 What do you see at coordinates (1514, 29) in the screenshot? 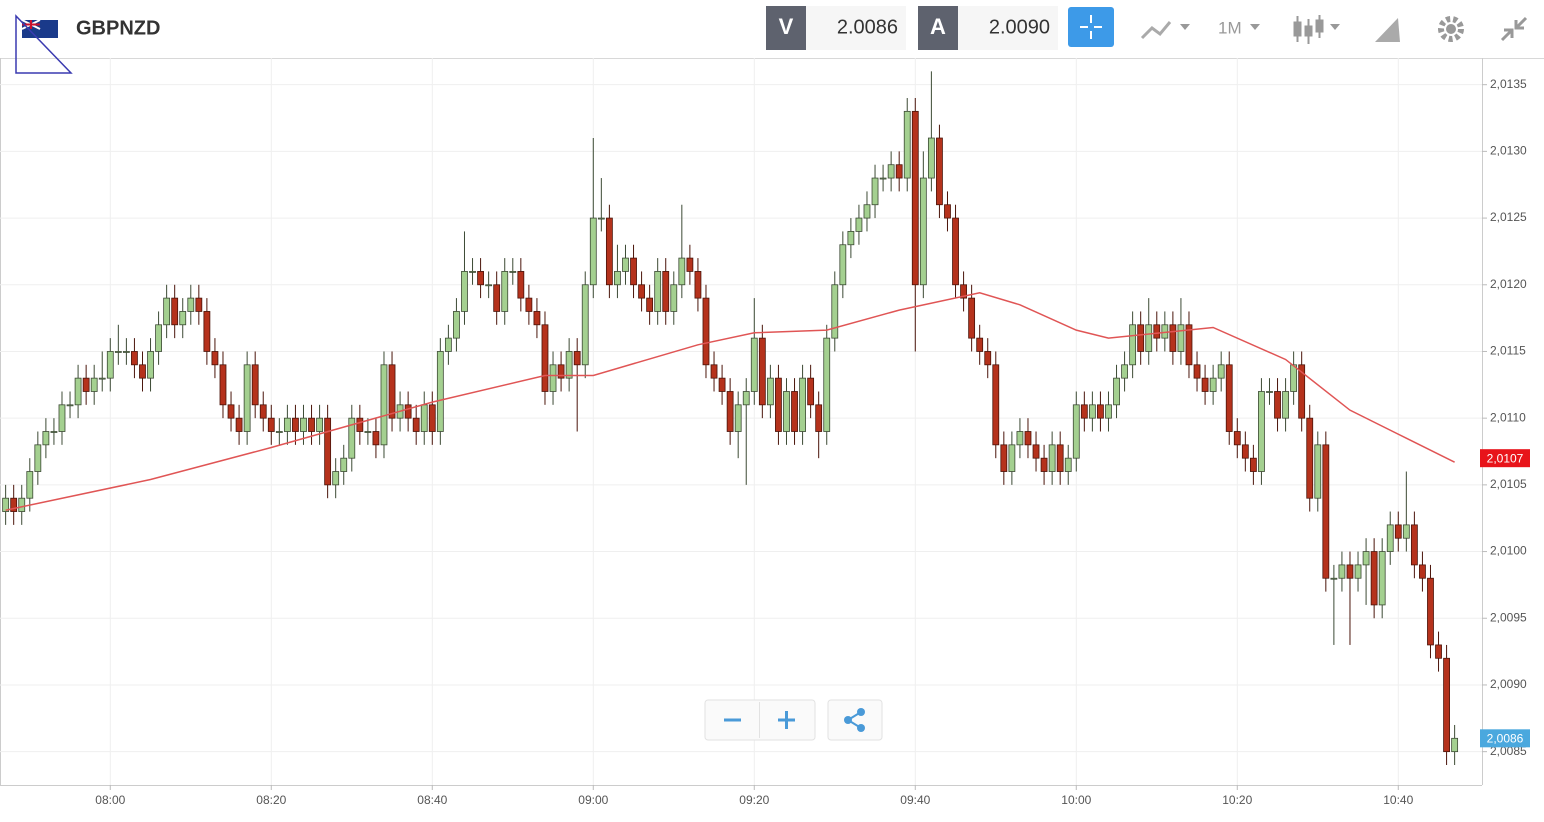
I see `fullscreen-icon` at bounding box center [1514, 29].